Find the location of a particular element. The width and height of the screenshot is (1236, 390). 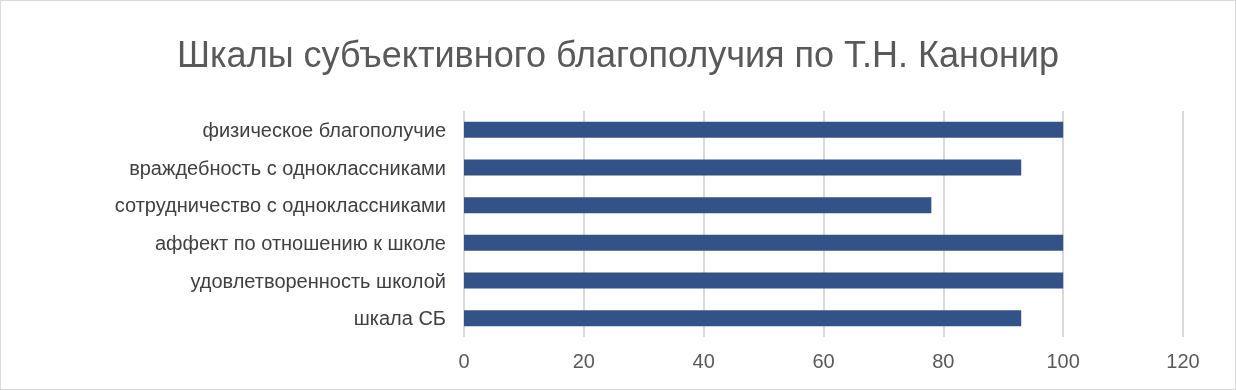

x-tick-label: 0 is located at coordinates (464, 361).